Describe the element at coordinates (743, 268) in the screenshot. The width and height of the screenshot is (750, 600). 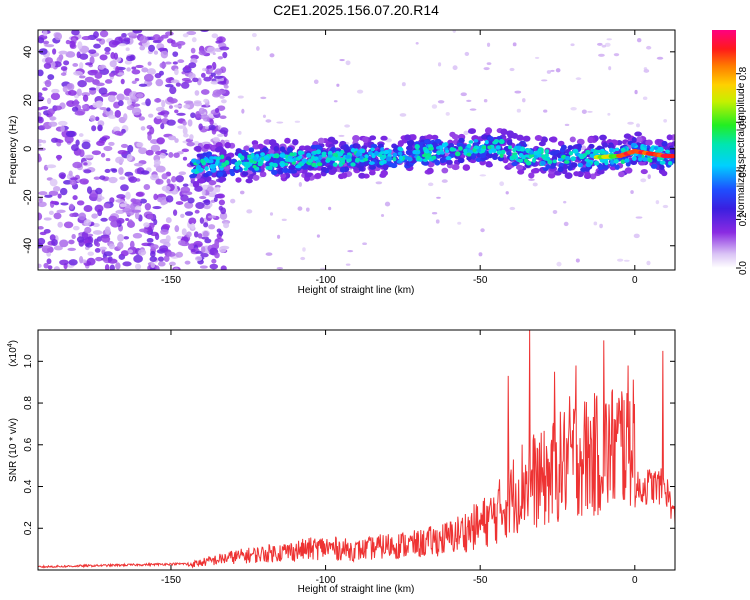
I see `colorbar-tick-label: 0.0` at that location.